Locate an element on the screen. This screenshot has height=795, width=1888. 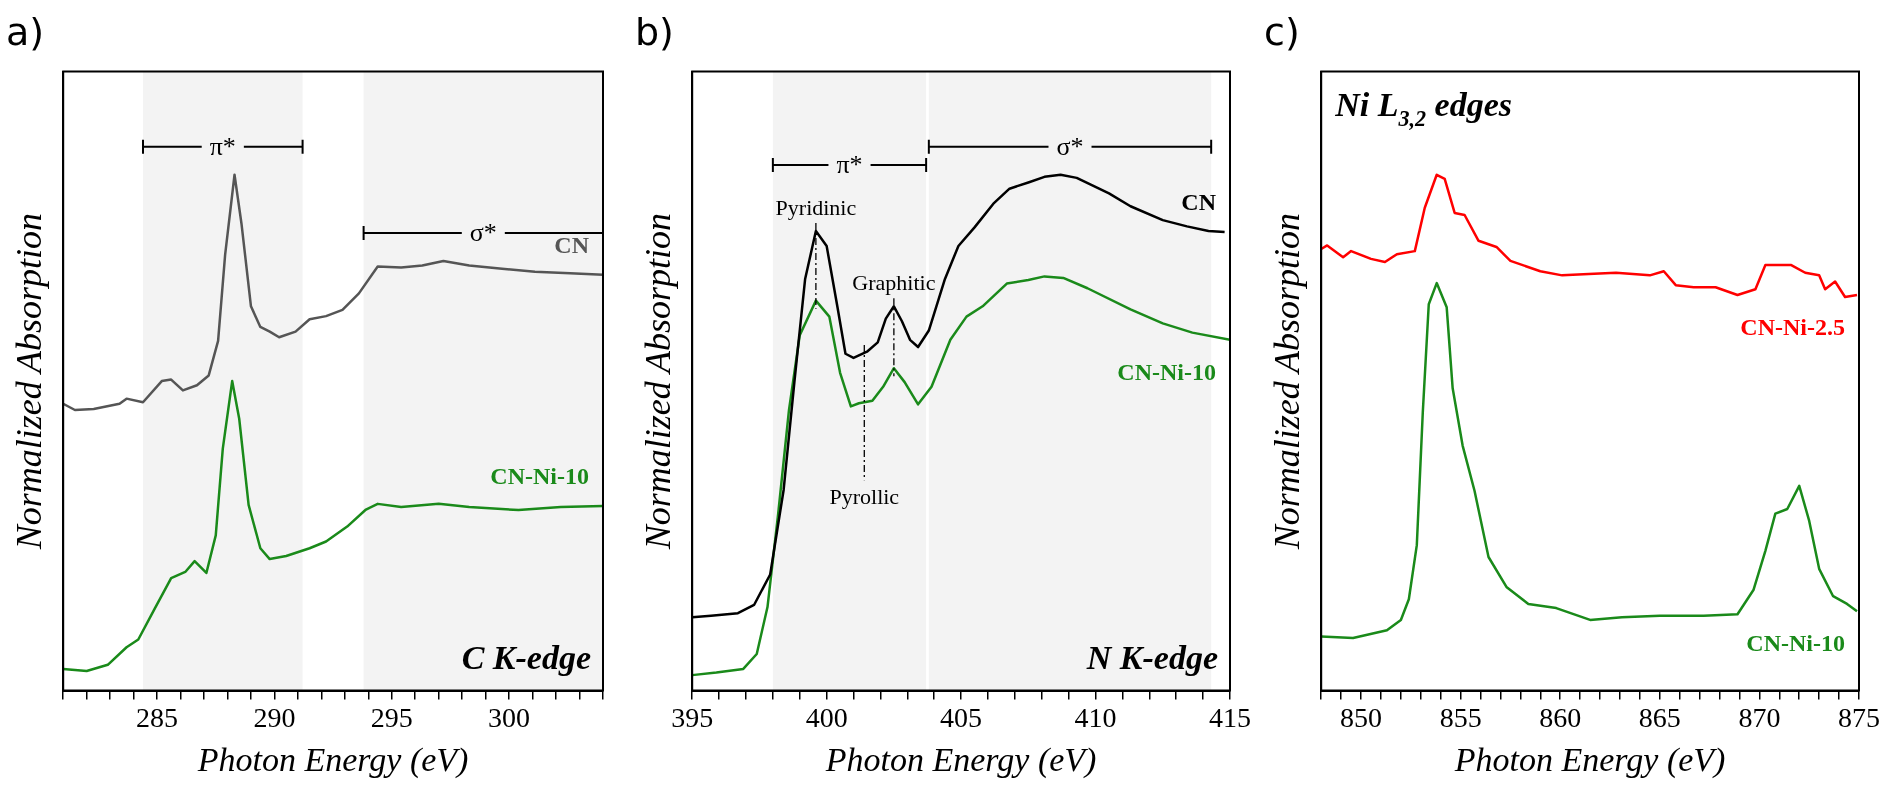
annotation: C K-edge is located at coordinates (526, 657).